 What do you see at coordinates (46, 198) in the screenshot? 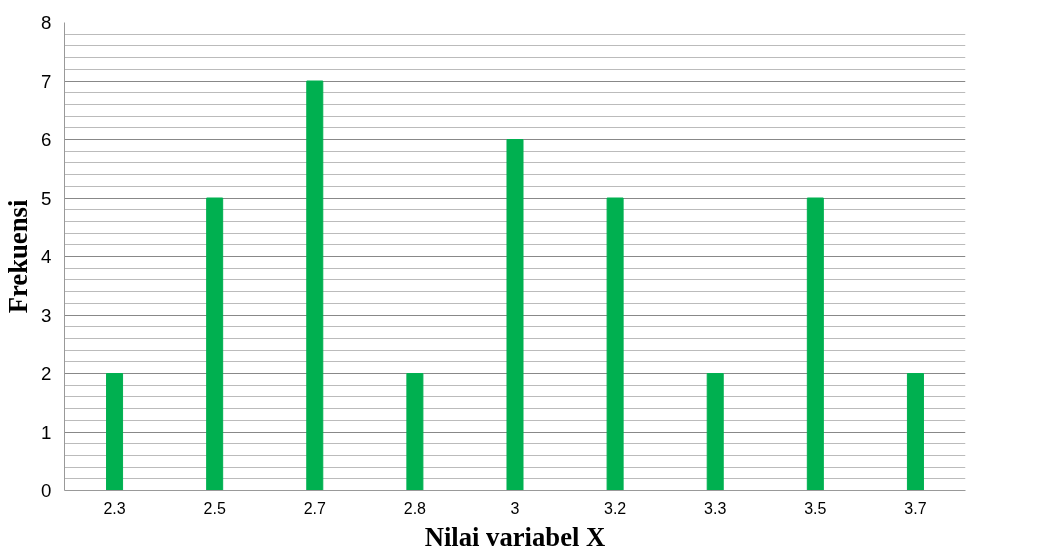
I see `y-tick-label: 5` at bounding box center [46, 198].